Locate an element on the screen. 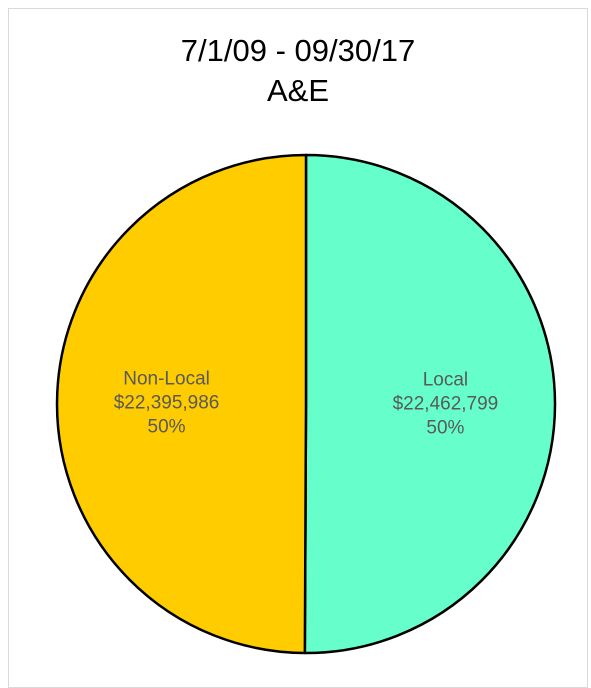 Image resolution: width=591 pixels, height=688 pixels. chart-title-block: 7/1/09 - 09/30/17 A&E is located at coordinates (298, 71).